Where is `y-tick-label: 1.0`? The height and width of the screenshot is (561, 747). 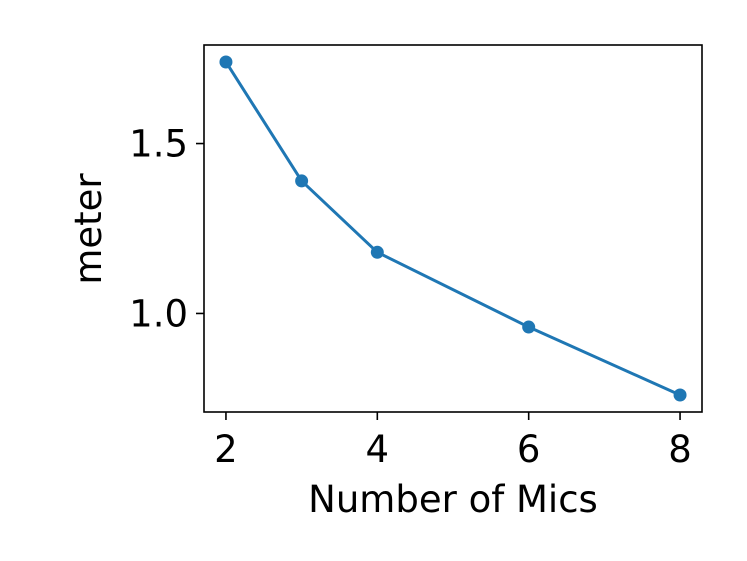
y-tick-label: 1.0 is located at coordinates (158, 313).